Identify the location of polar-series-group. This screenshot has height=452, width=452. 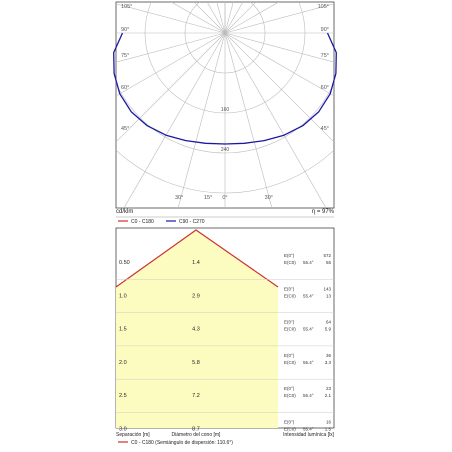
(225, 88).